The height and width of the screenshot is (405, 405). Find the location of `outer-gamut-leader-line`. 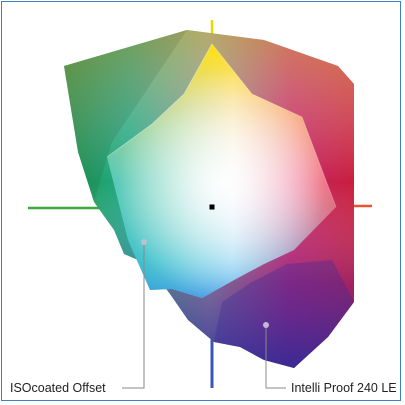

outer-gamut-leader-line is located at coordinates (275, 358).